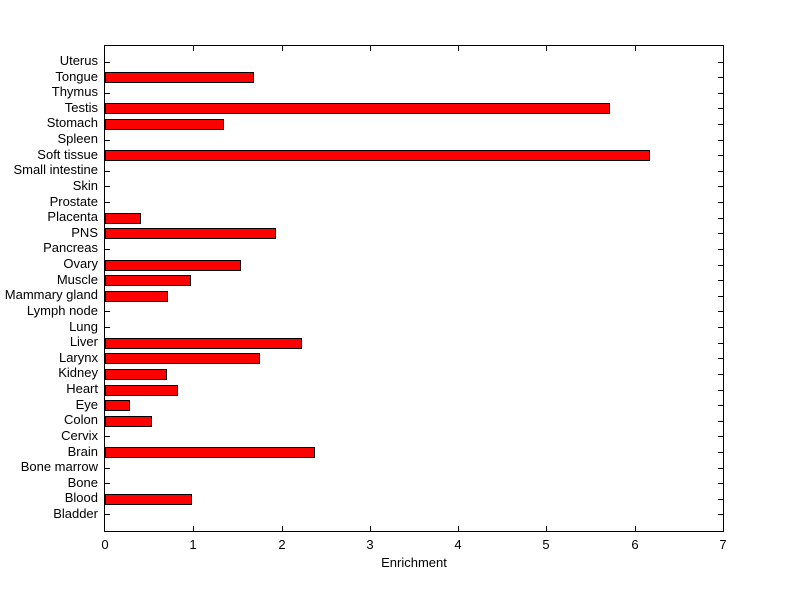 Image resolution: width=800 pixels, height=599 pixels. I want to click on category-label: Eye, so click(86, 404).